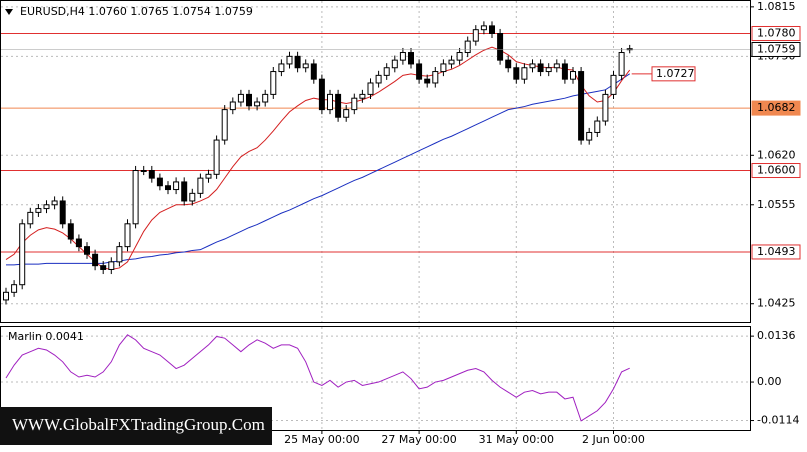 The width and height of the screenshot is (807, 452). Describe the element at coordinates (776, 204) in the screenshot. I see `y-tick-label: 1.0555` at that location.